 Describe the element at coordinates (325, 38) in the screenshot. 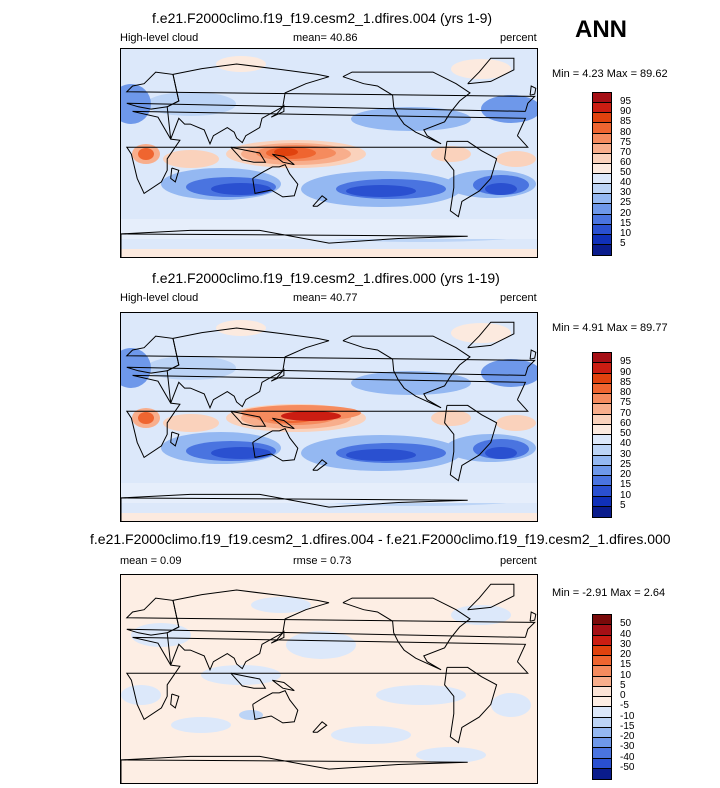

I see `panel-1-mean-label: mean= 40.86` at that location.